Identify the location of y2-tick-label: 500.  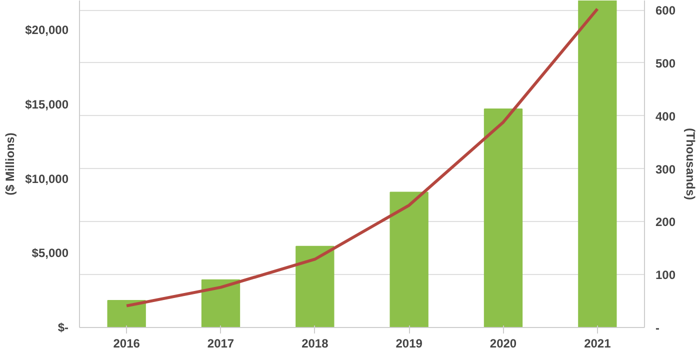
(666, 63).